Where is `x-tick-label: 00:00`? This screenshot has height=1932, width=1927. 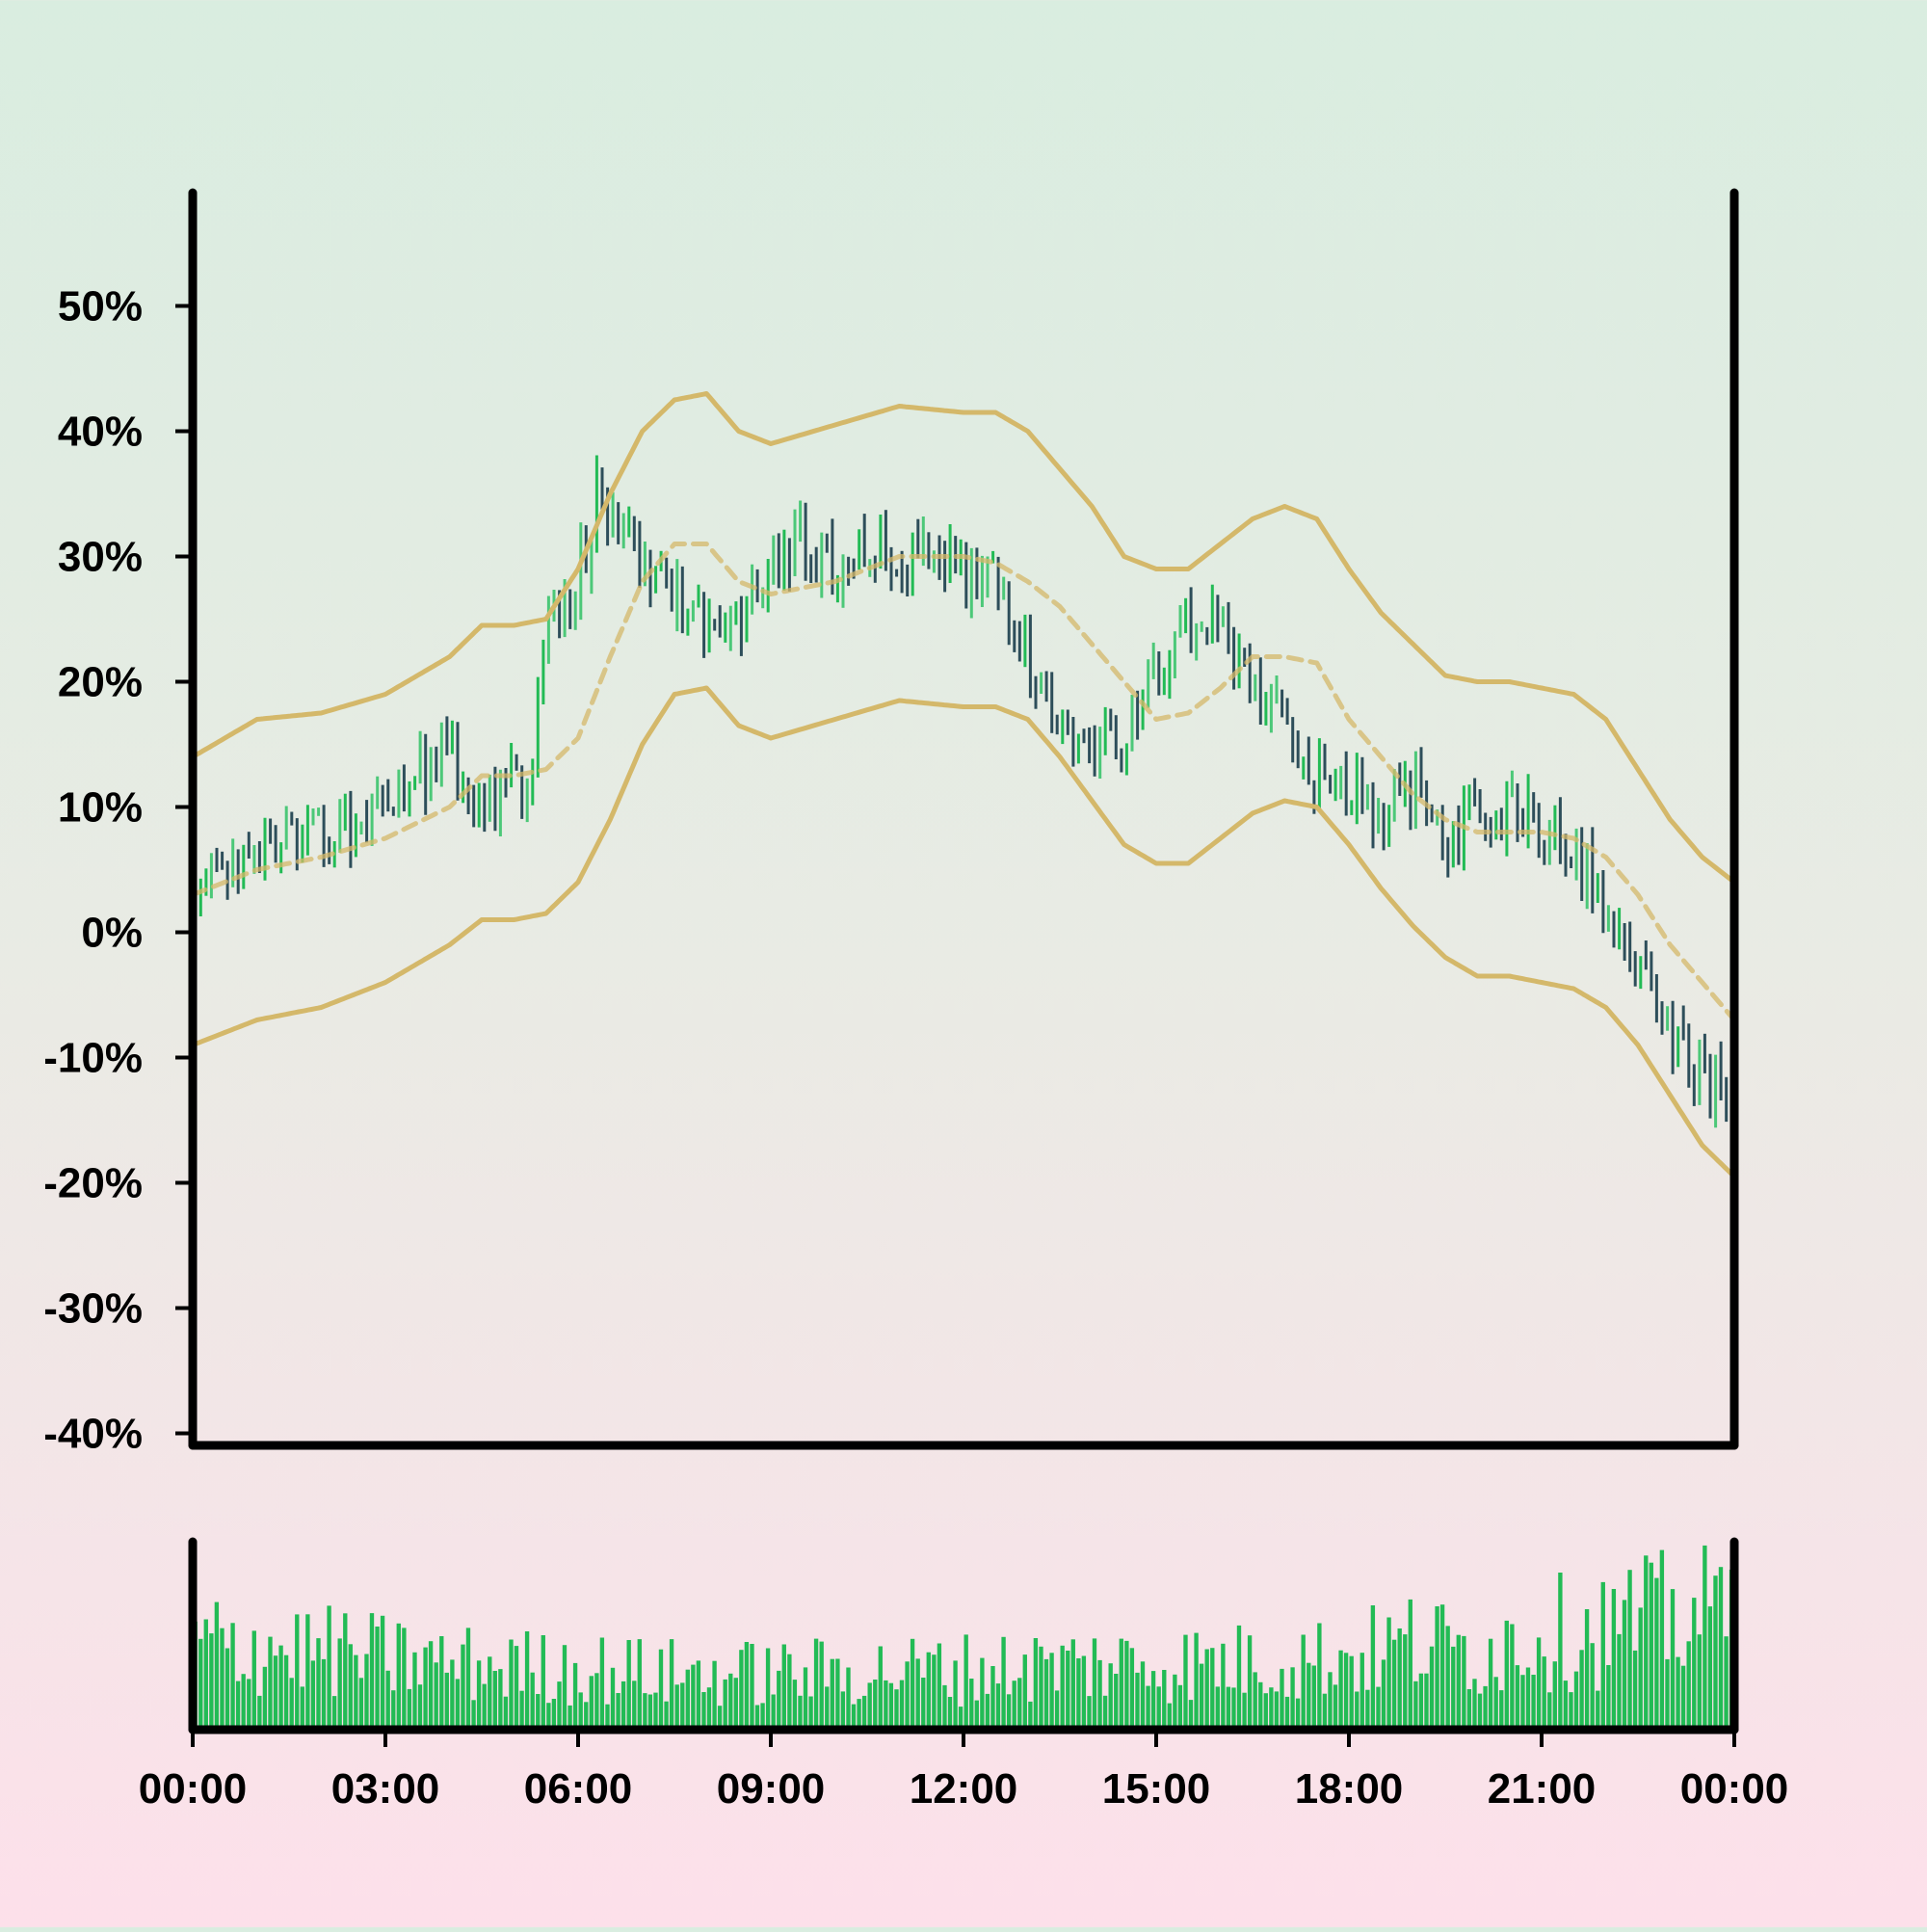
x-tick-label: 00:00 is located at coordinates (1734, 1789).